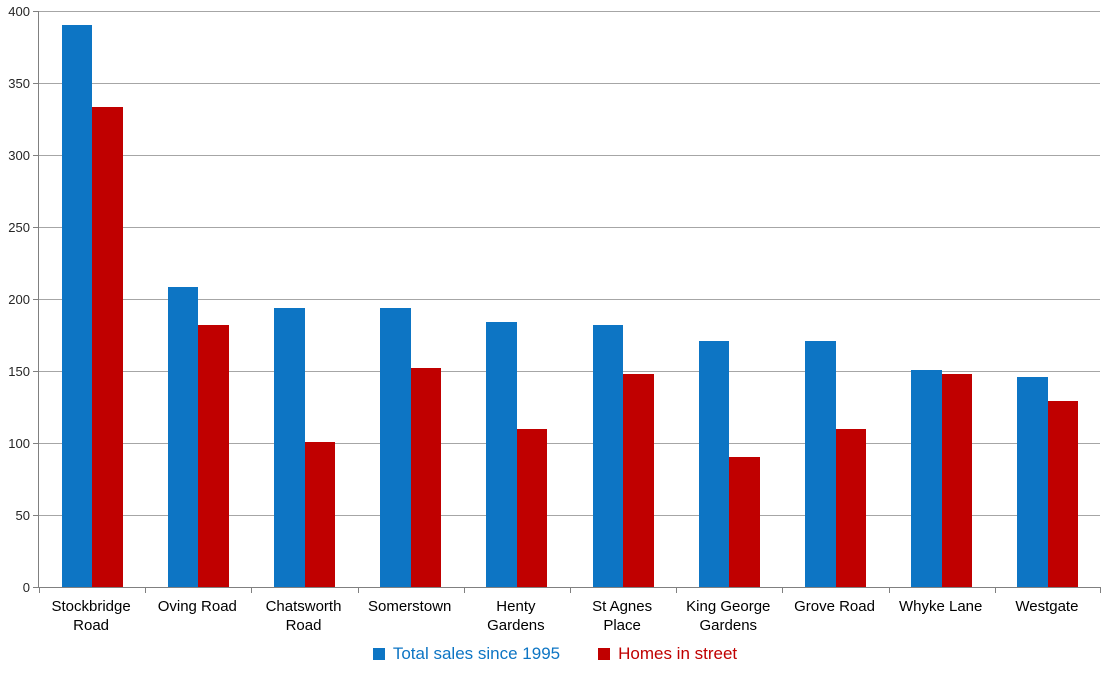 The image size is (1110, 680). Describe the element at coordinates (410, 606) in the screenshot. I see `x-axis-category-label: Somerstown` at that location.